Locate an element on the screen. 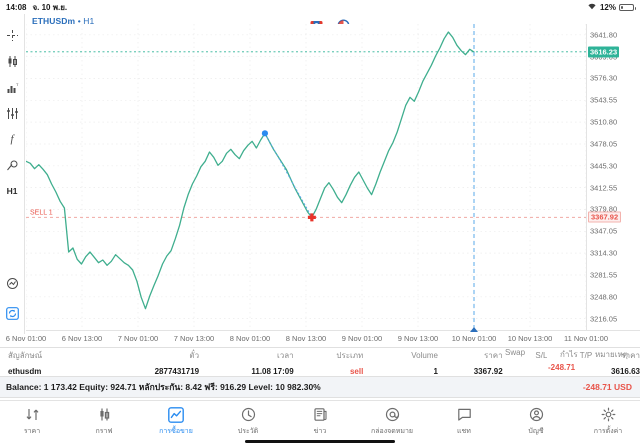  status-time: 14:08 is located at coordinates (16, 7).